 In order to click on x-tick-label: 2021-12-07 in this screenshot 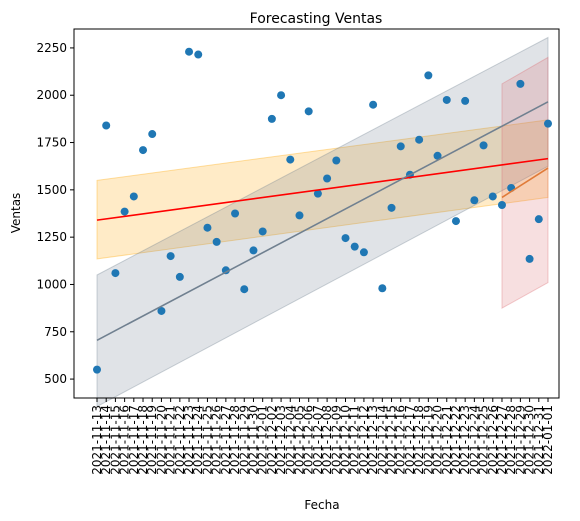, I will do `click(318, 440)`.